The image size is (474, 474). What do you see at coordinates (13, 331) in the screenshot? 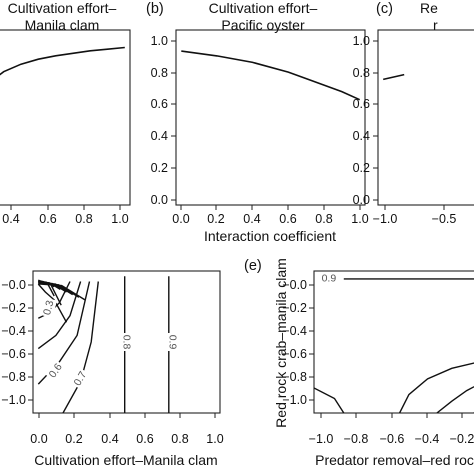
I see `panel-d-y-tick-label: −0.4` at bounding box center [13, 331].